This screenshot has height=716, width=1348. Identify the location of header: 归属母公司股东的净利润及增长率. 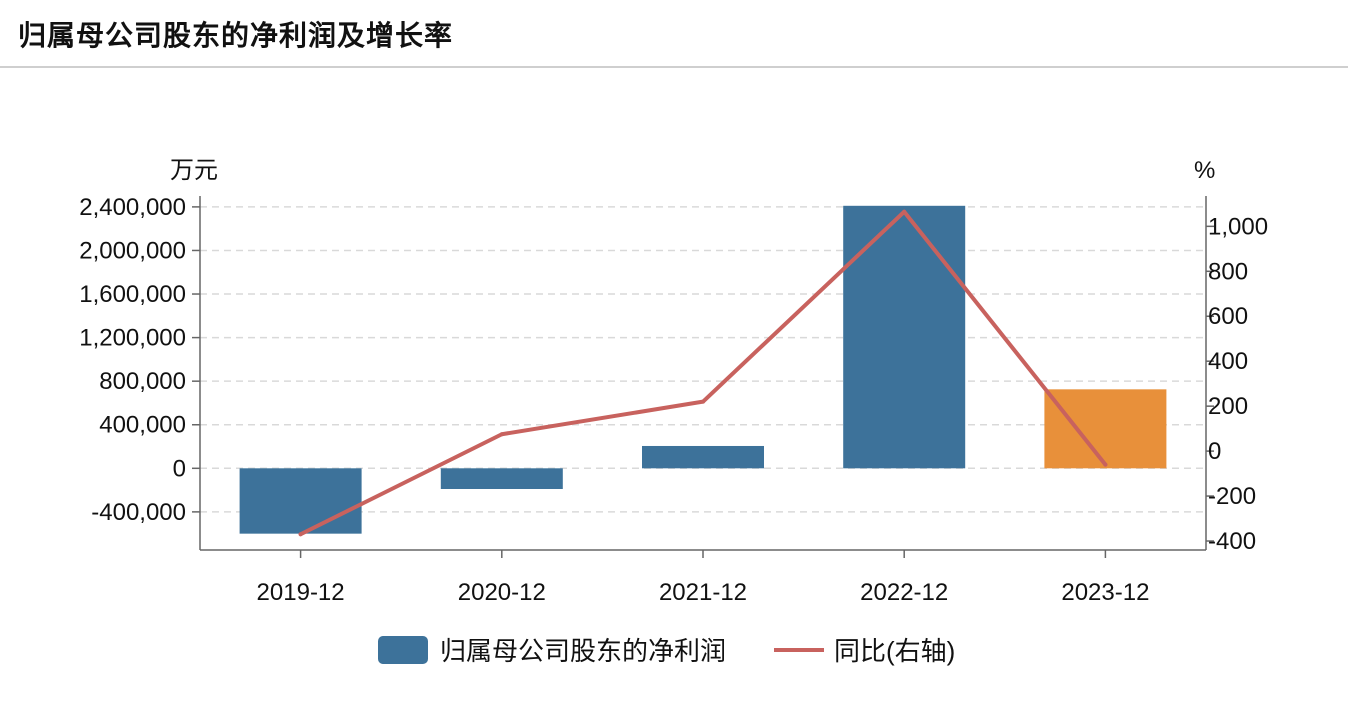
(674, 34).